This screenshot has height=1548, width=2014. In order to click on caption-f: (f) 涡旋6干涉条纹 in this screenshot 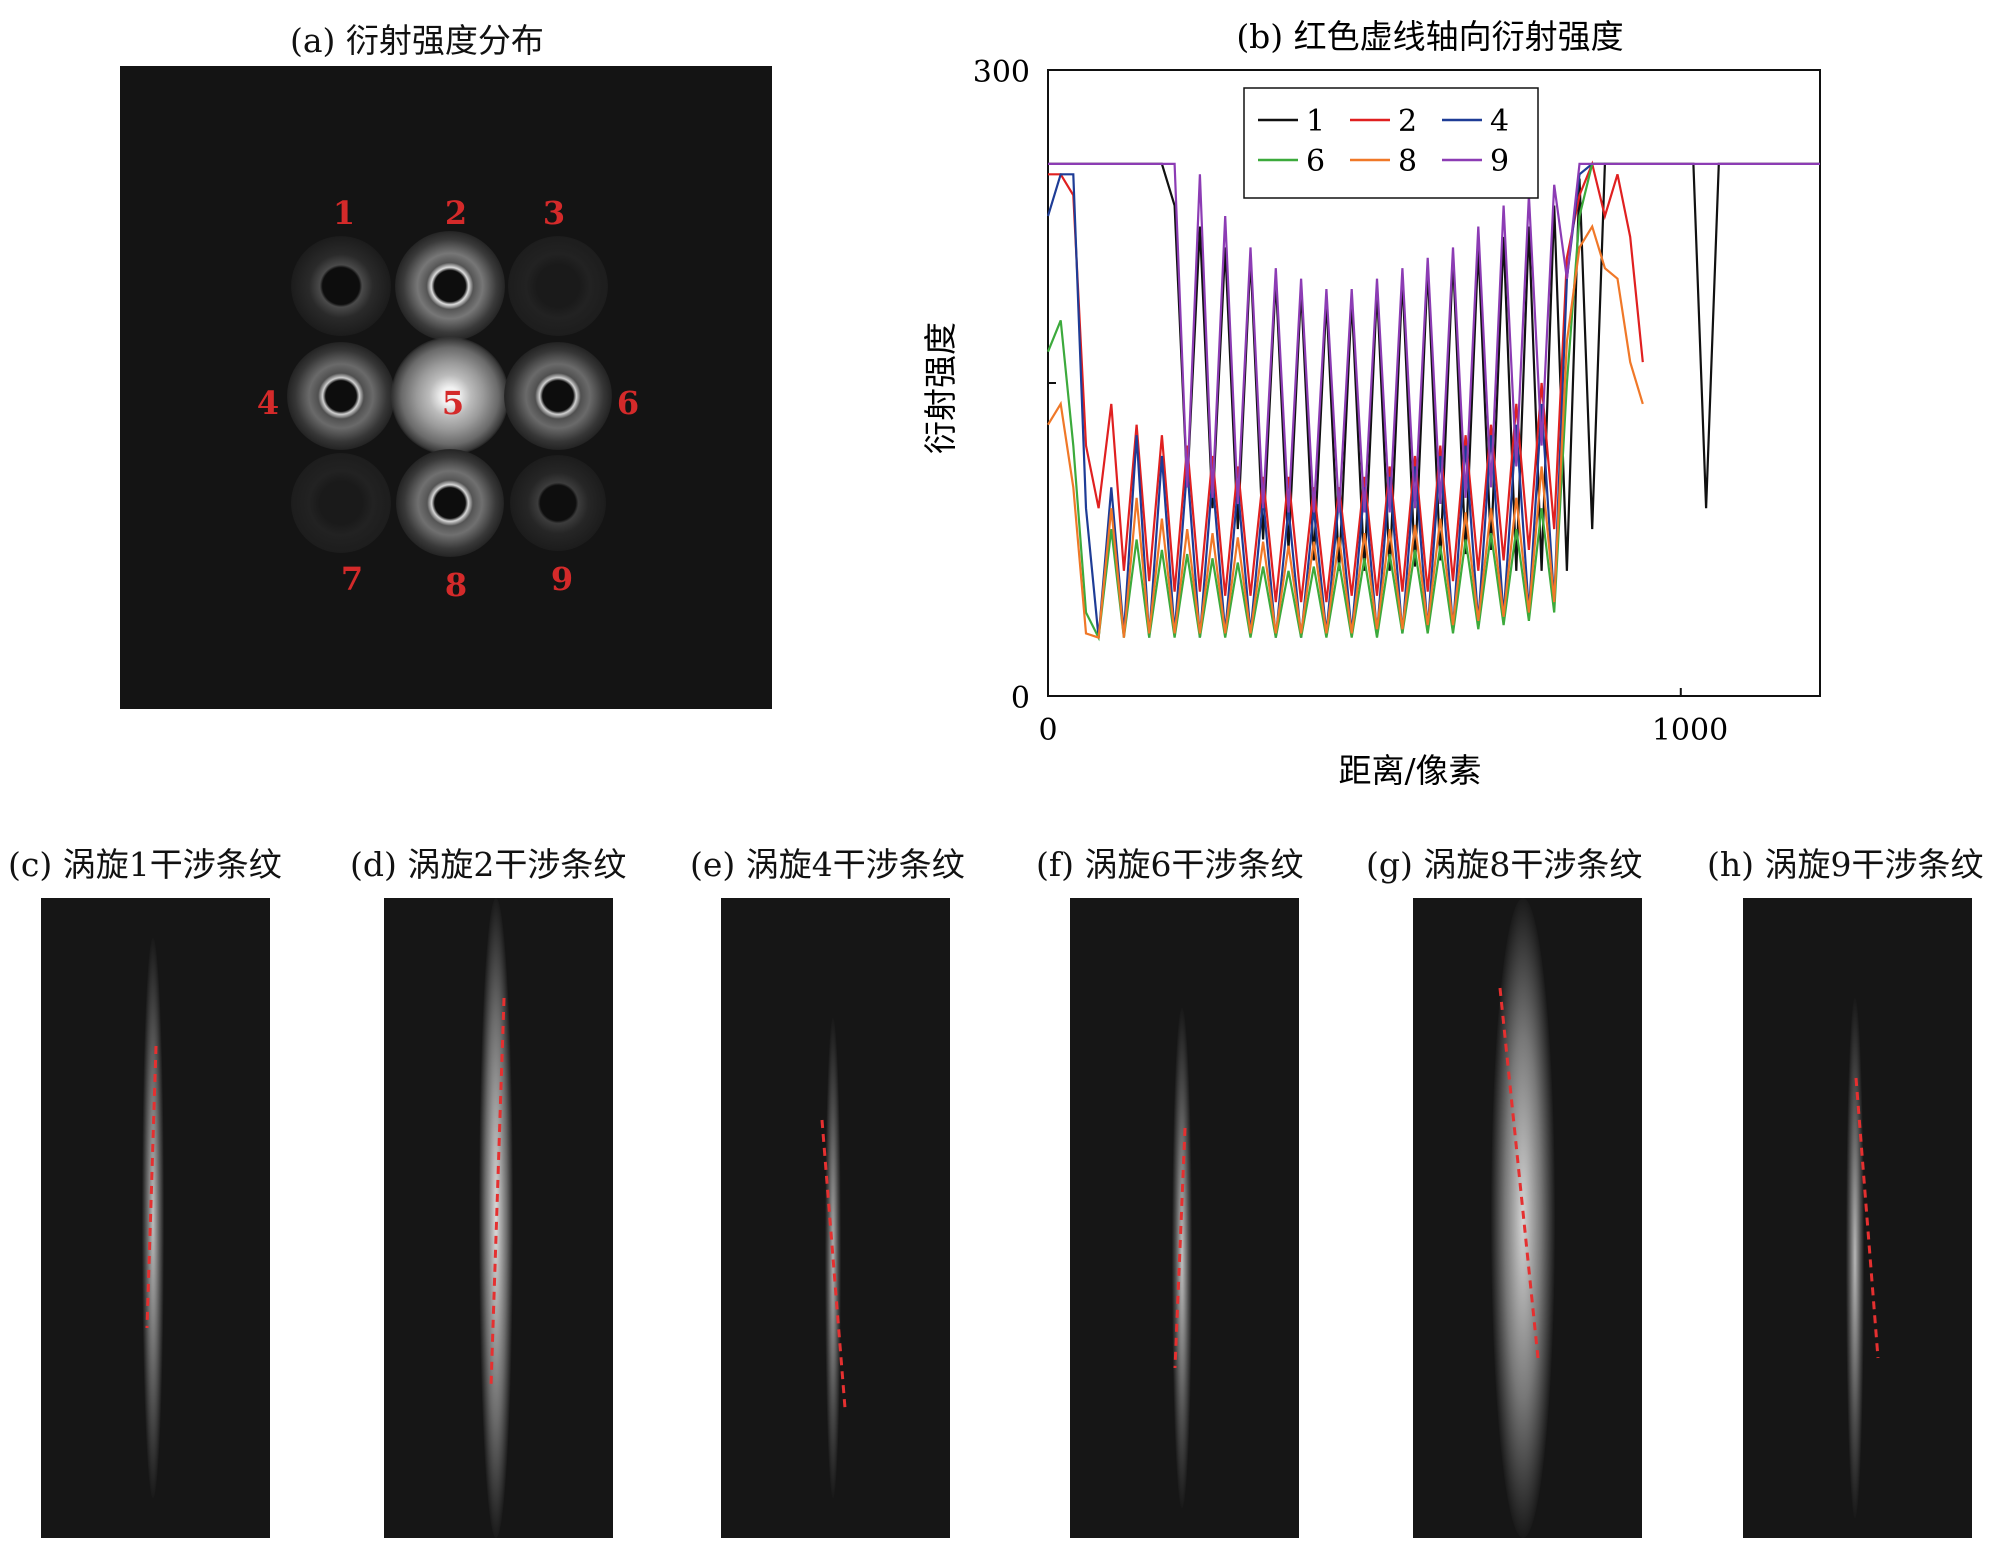, I will do `click(1170, 864)`.